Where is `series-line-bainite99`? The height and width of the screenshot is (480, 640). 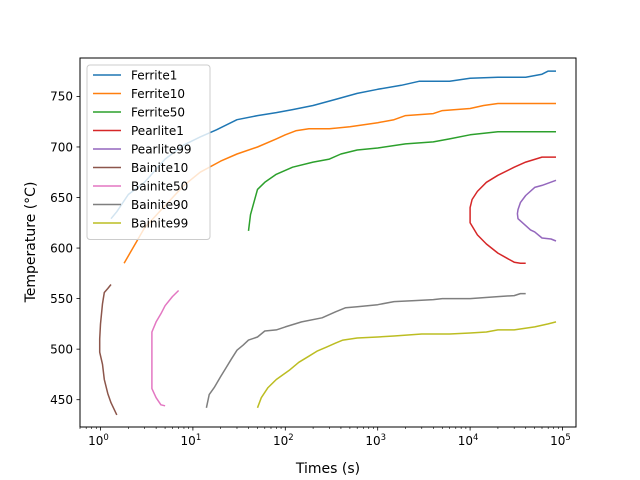
series-line-bainite99 is located at coordinates (406, 365).